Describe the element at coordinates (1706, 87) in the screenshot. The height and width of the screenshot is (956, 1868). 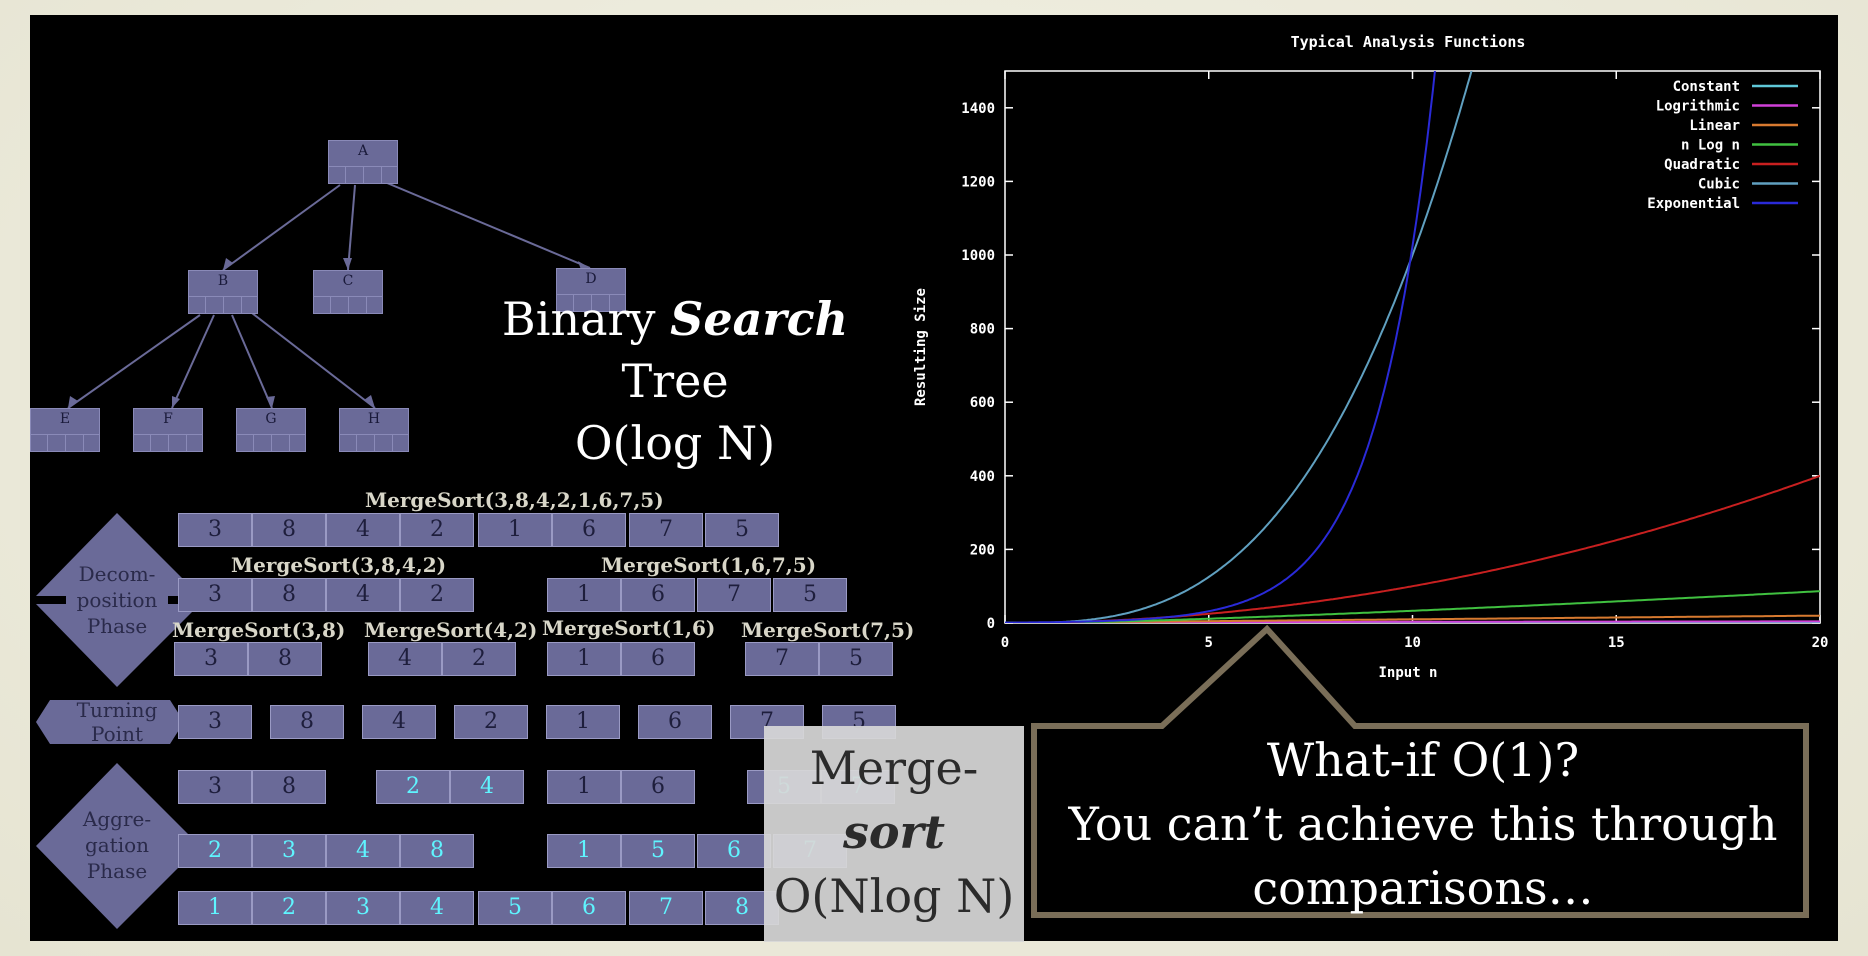
I see `legend-label: Constant` at that location.